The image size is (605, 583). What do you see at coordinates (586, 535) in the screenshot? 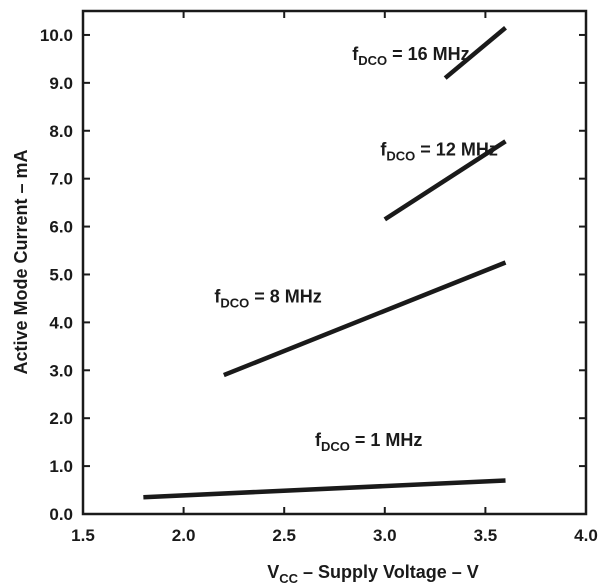
I see `x-tick-label: 4.0` at bounding box center [586, 535].